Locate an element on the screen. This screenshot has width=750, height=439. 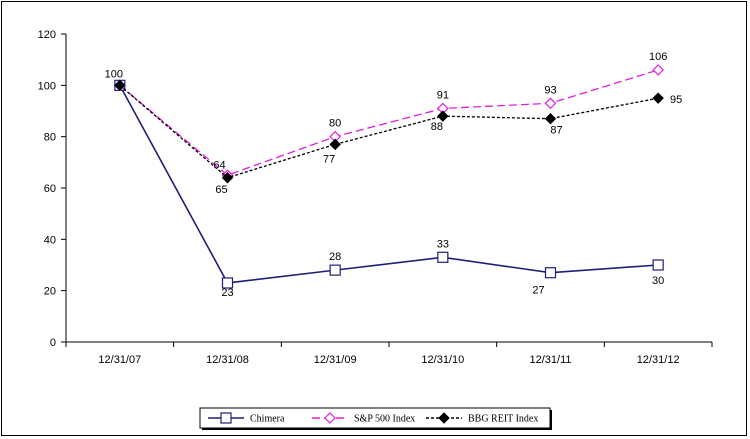
legend-item: S&P 500 Index is located at coordinates (363, 418).